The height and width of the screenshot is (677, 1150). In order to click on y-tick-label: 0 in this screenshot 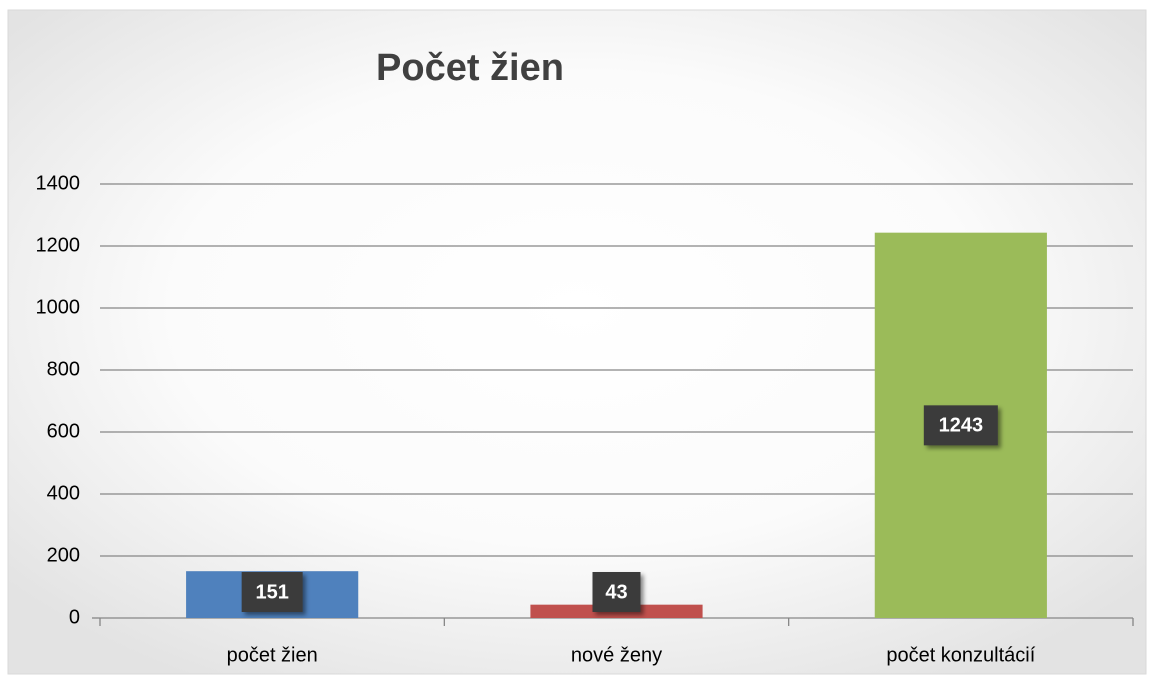, I will do `click(74, 617)`.